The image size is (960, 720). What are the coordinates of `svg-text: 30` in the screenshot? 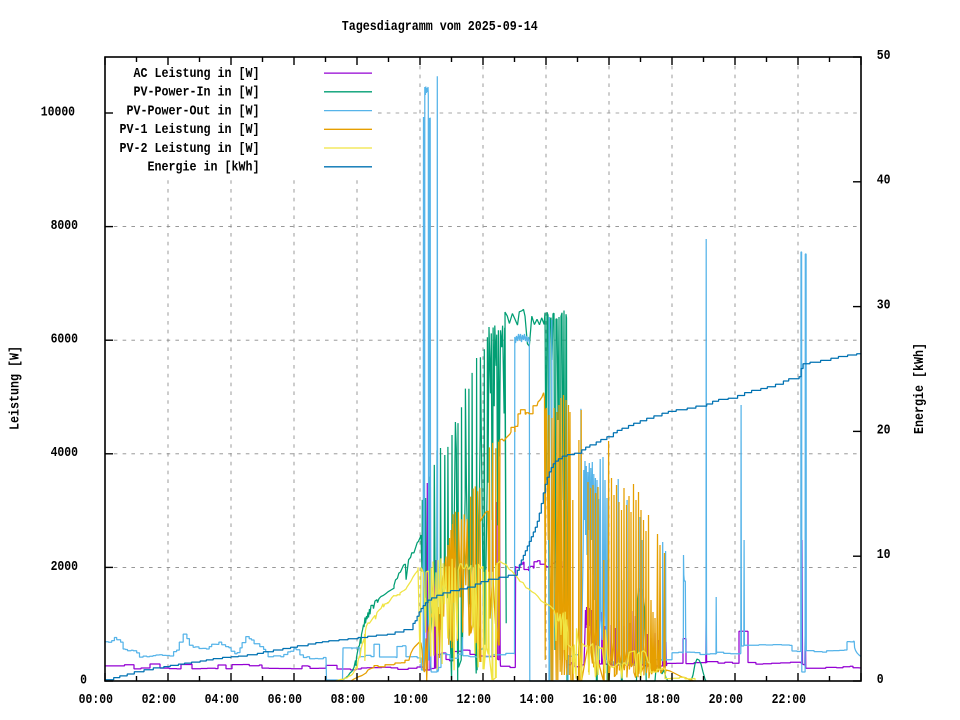 It's located at (884, 306).